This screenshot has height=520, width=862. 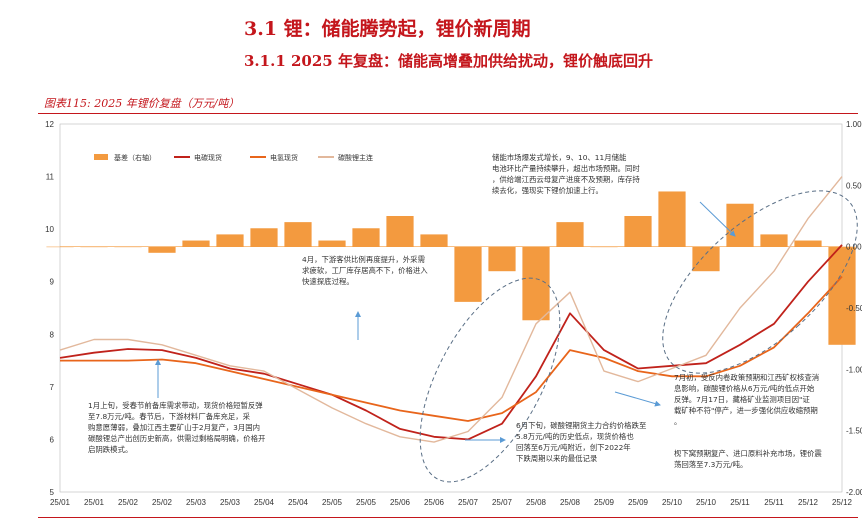 What do you see at coordinates (284, 157) in the screenshot?
I see `legend-label: 电氢现货` at bounding box center [284, 157].